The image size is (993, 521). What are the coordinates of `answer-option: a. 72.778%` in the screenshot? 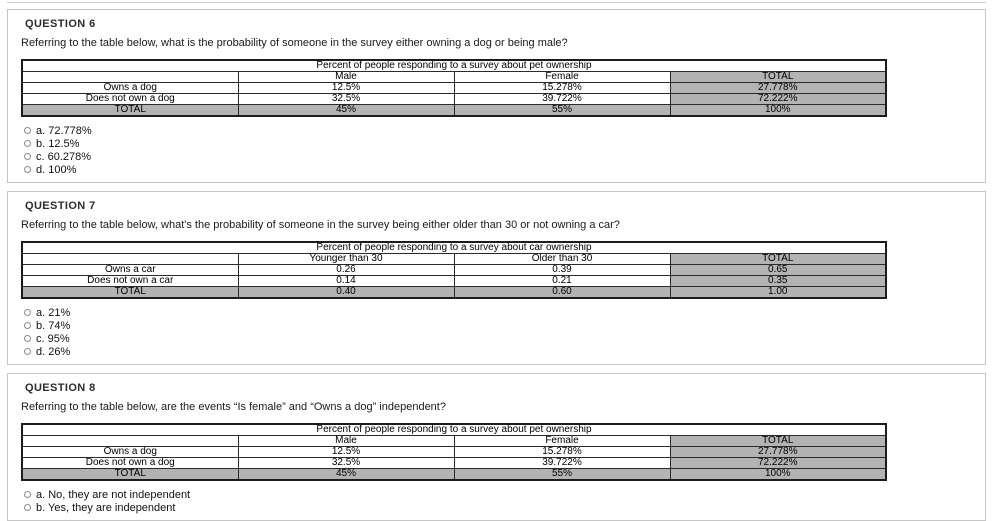 It's located at (498, 130).